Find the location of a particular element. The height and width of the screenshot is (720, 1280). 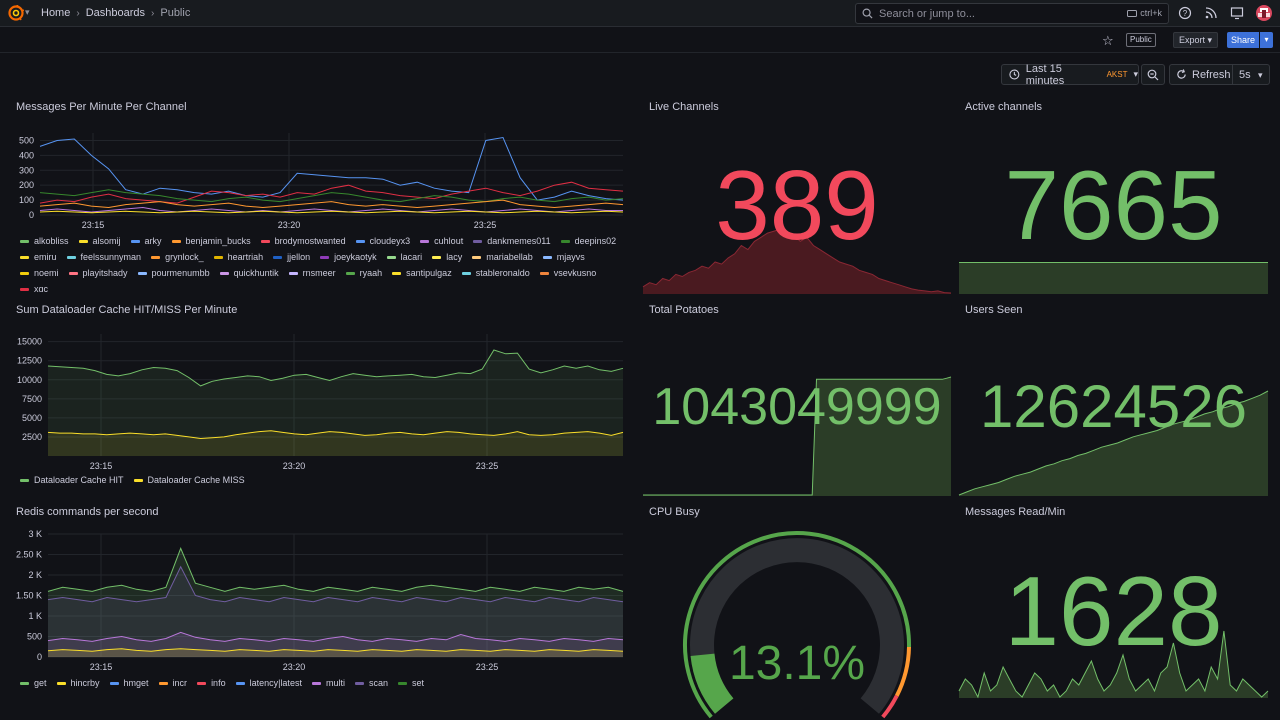

breadcrumb-home: Home is located at coordinates (56, 13).